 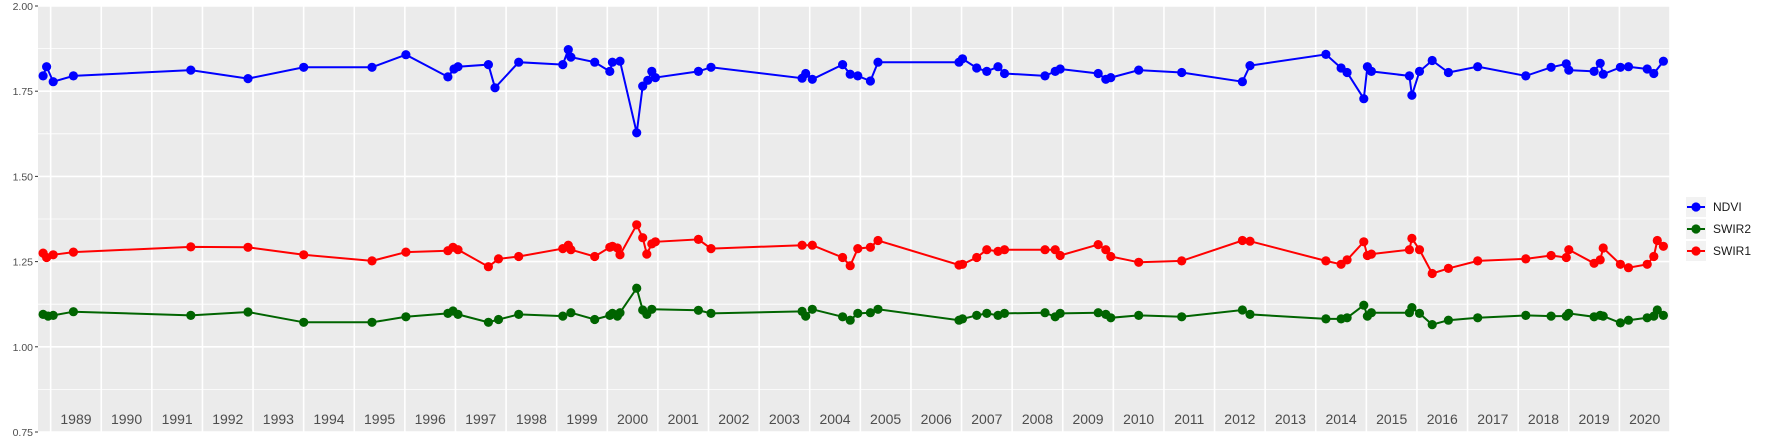 What do you see at coordinates (23, 177) in the screenshot?
I see `y-tick-label: 1.50` at bounding box center [23, 177].